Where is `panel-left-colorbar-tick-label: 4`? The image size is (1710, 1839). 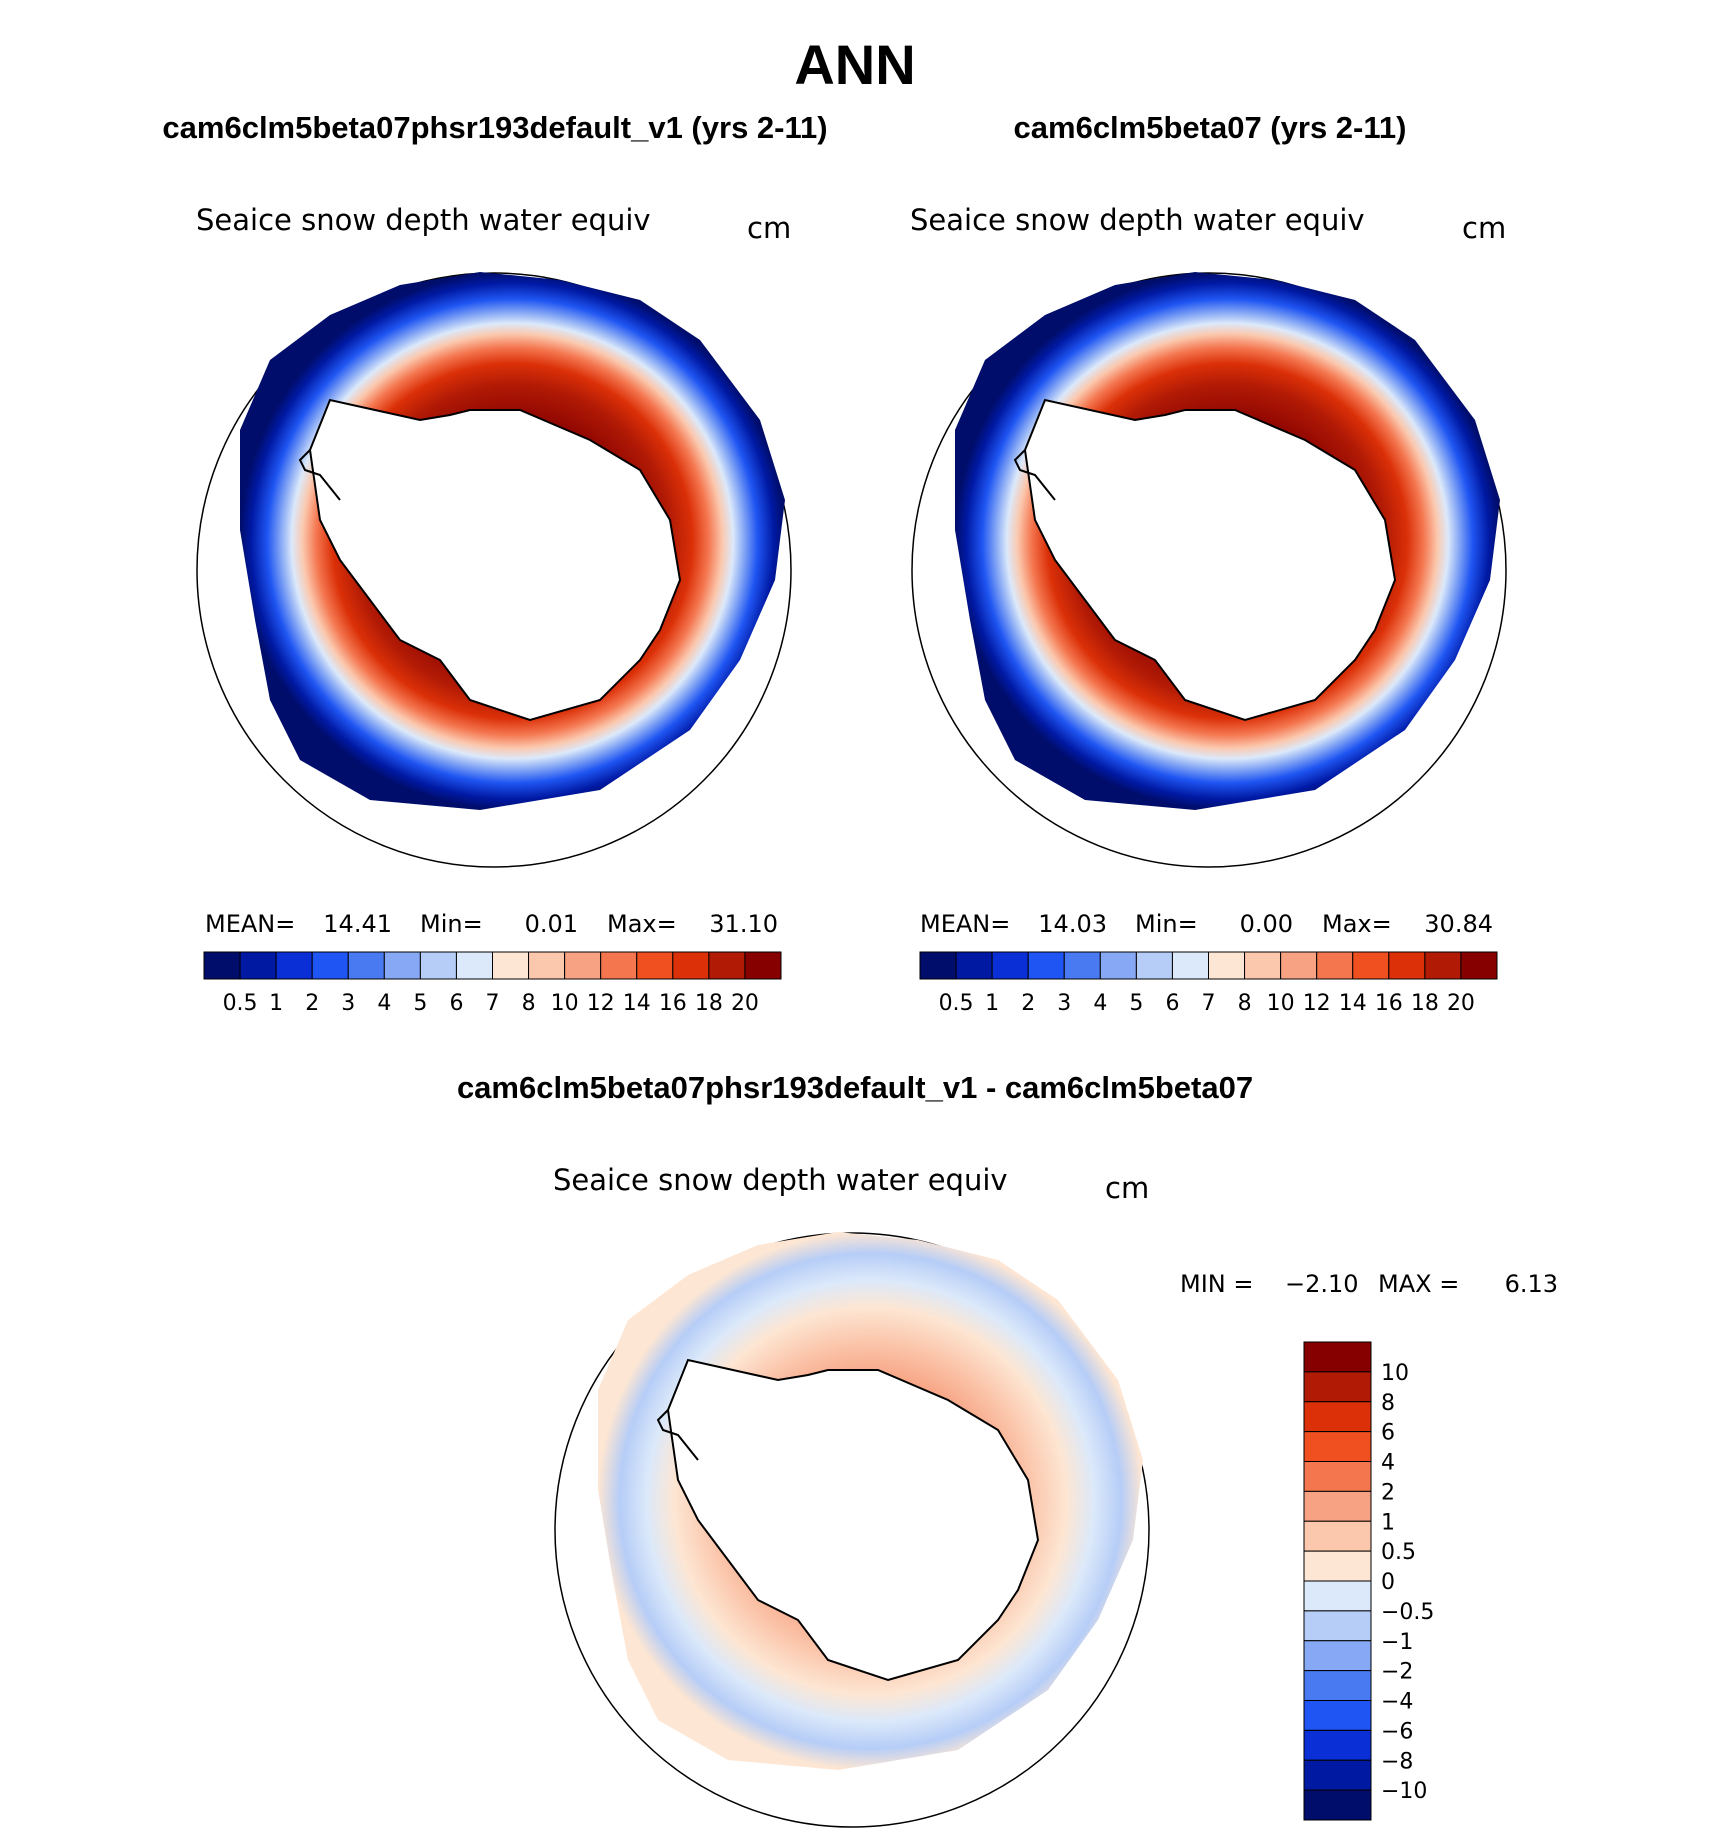 panel-left-colorbar-tick-label: 4 is located at coordinates (384, 1003).